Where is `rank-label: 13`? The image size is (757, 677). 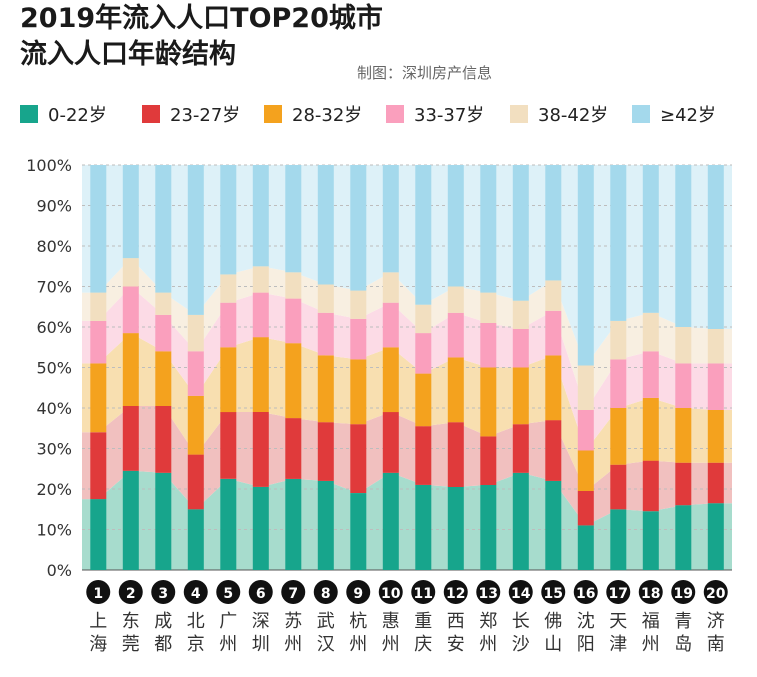 rank-label: 13 is located at coordinates (488, 594).